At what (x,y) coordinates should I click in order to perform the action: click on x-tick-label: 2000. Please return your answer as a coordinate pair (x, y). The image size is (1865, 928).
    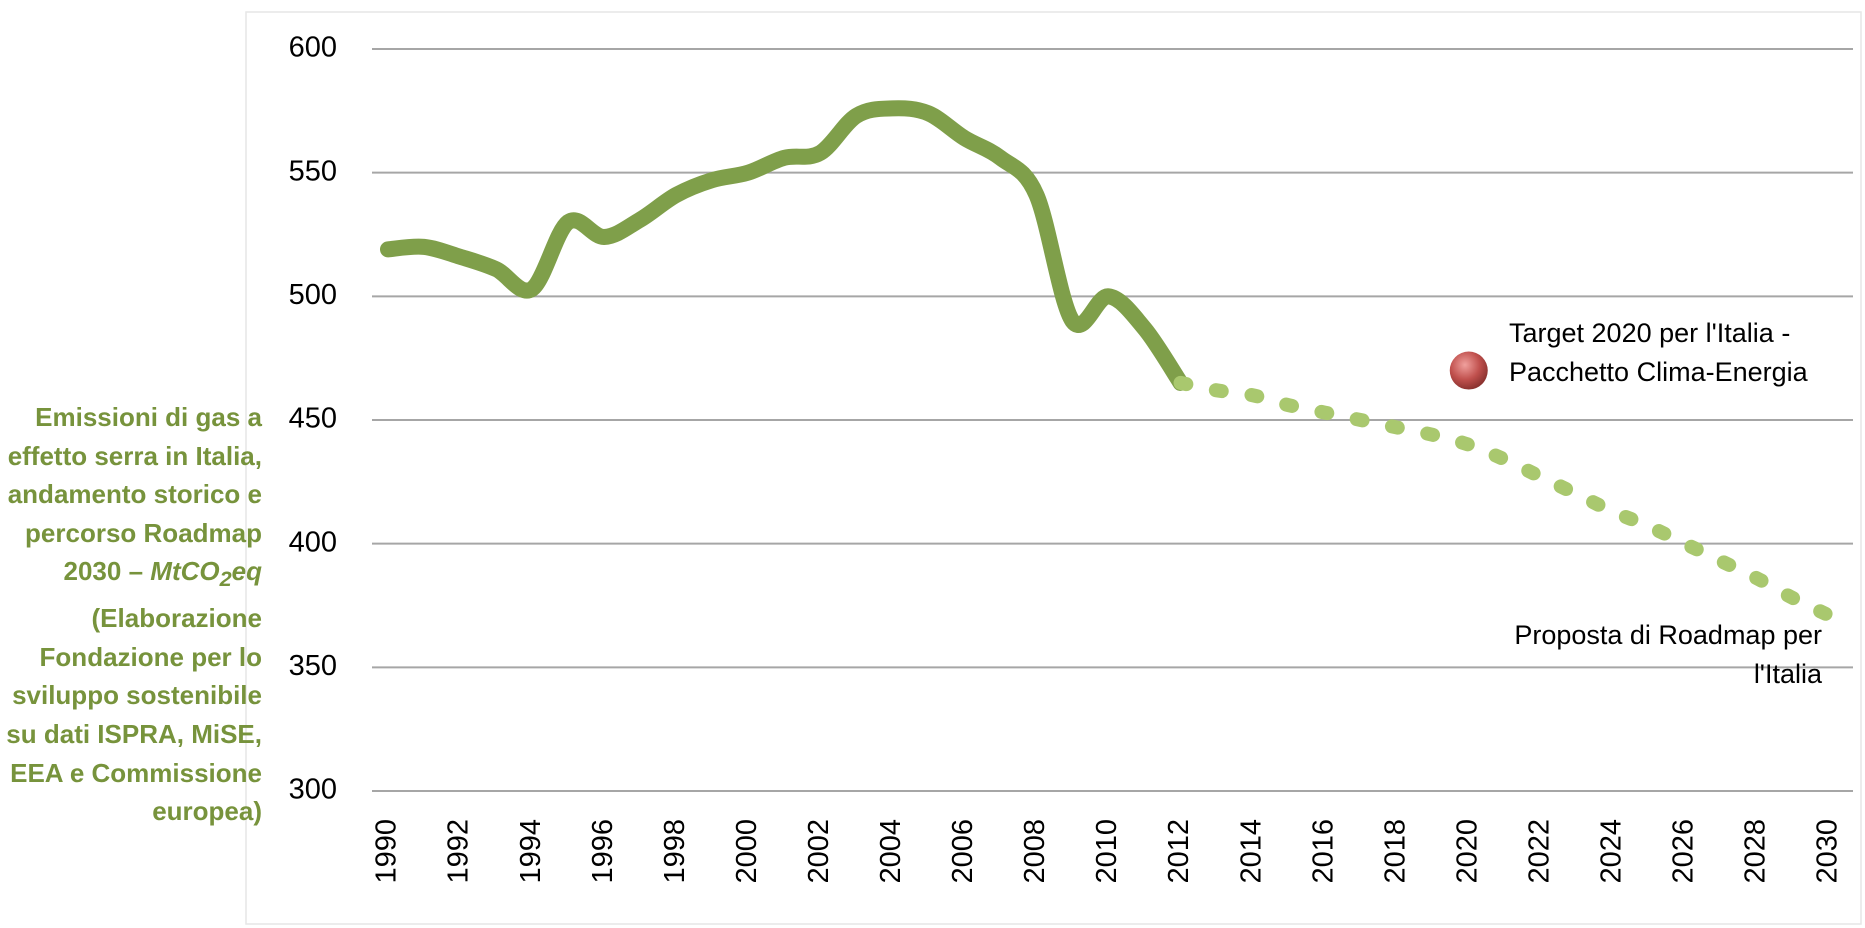
    Looking at the image, I should click on (747, 851).